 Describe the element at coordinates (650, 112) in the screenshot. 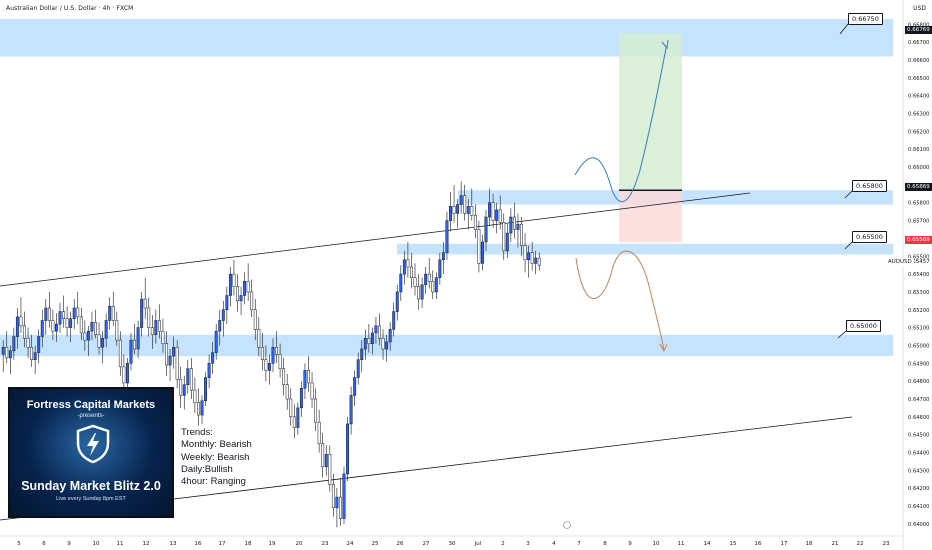

I see `target-box` at that location.